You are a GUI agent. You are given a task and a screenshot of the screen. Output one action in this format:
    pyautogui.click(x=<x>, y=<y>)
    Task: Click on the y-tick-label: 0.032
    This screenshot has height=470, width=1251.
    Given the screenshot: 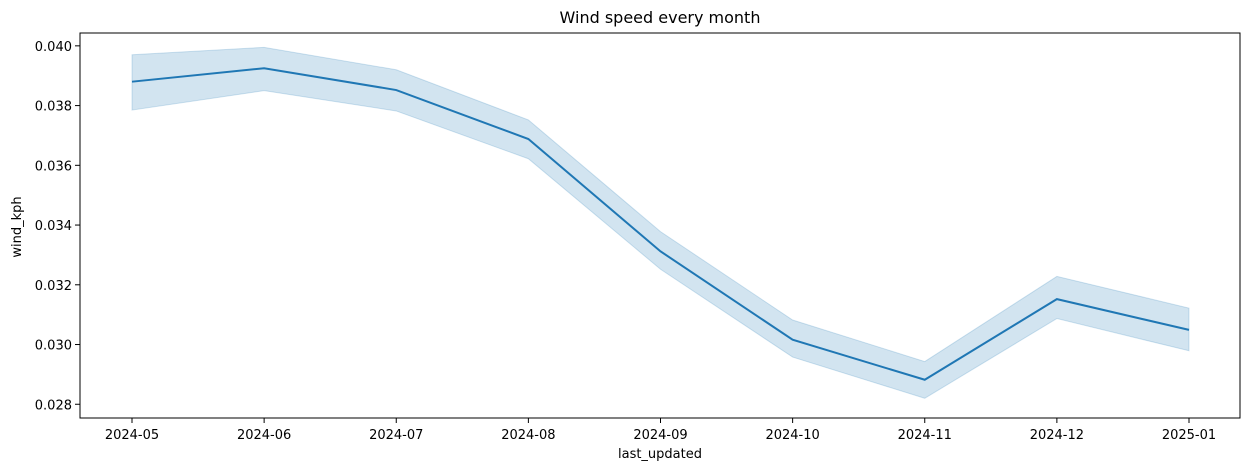 What is the action you would take?
    pyautogui.click(x=53, y=286)
    